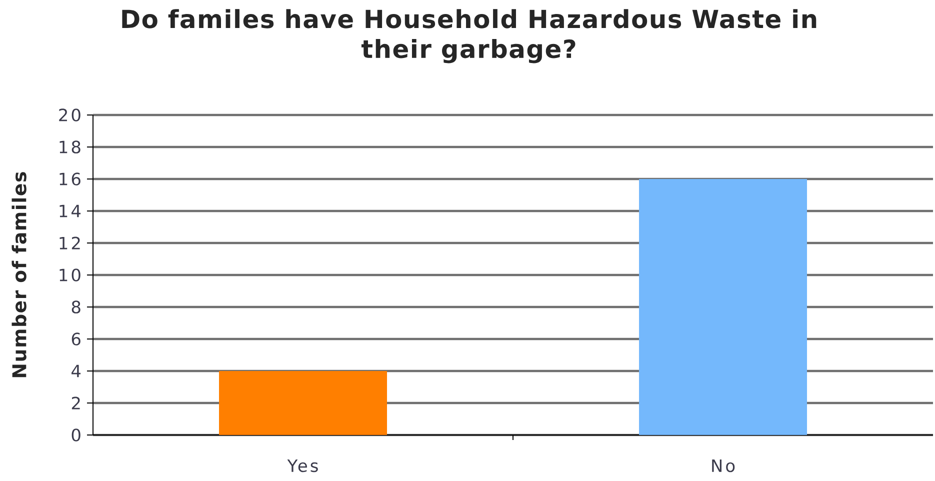  I want to click on y-tick-label: 4, so click(76, 371).